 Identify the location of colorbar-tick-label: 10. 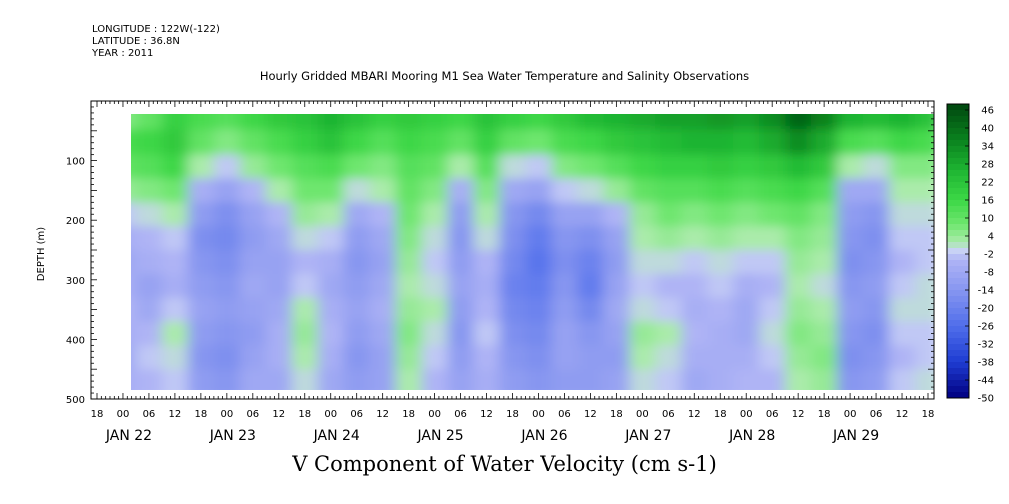
(987, 219).